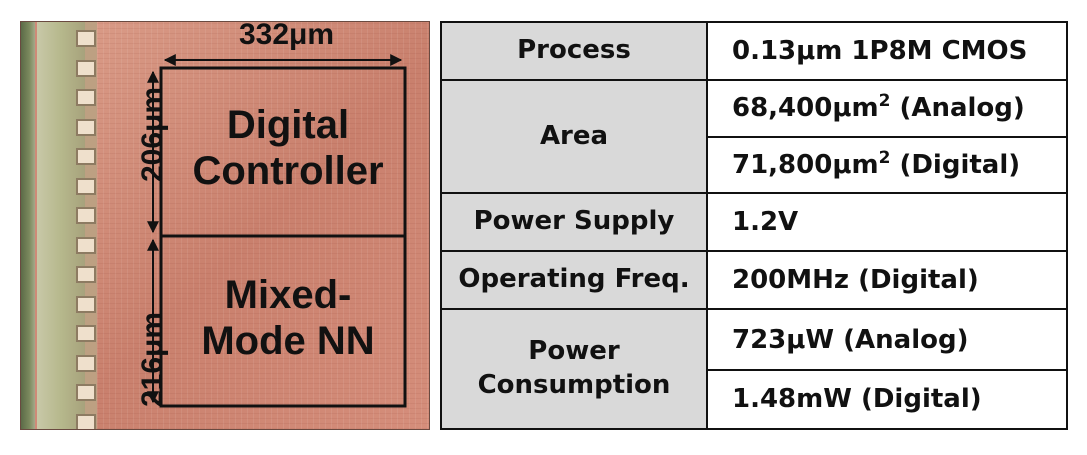 This screenshot has width=1087, height=455. What do you see at coordinates (288, 171) in the screenshot?
I see `digital-controller-label-line2: Controller` at bounding box center [288, 171].